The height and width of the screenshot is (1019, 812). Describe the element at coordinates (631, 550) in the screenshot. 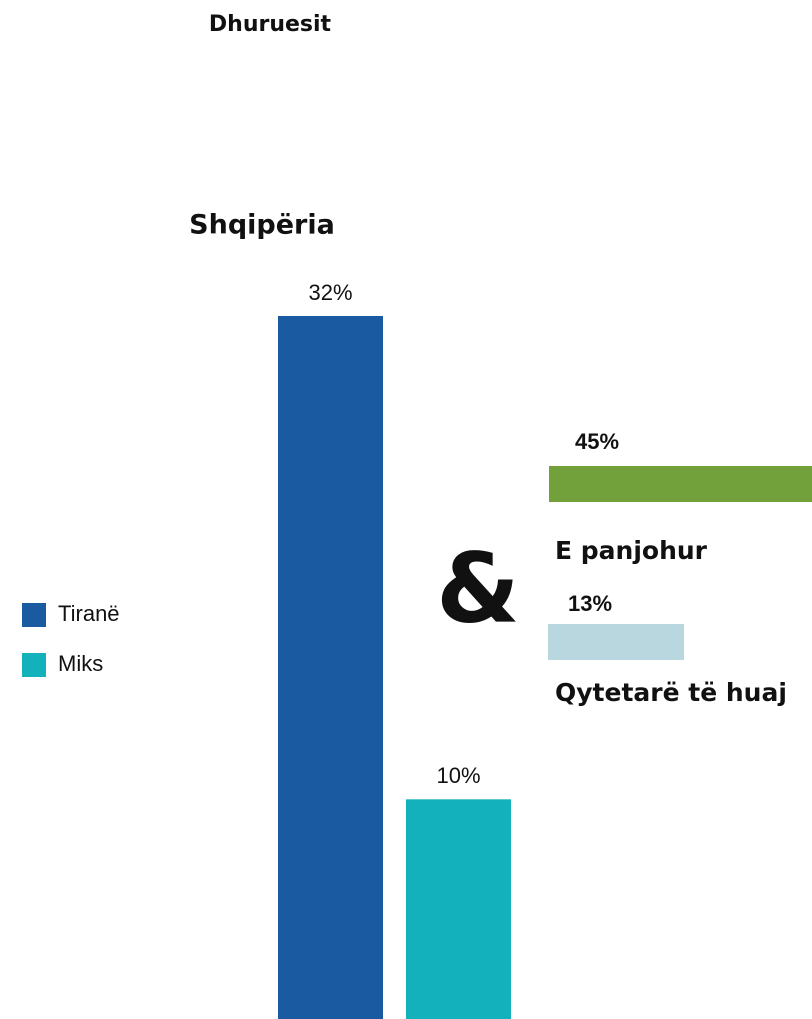

I see `category-label: E panjohur` at that location.